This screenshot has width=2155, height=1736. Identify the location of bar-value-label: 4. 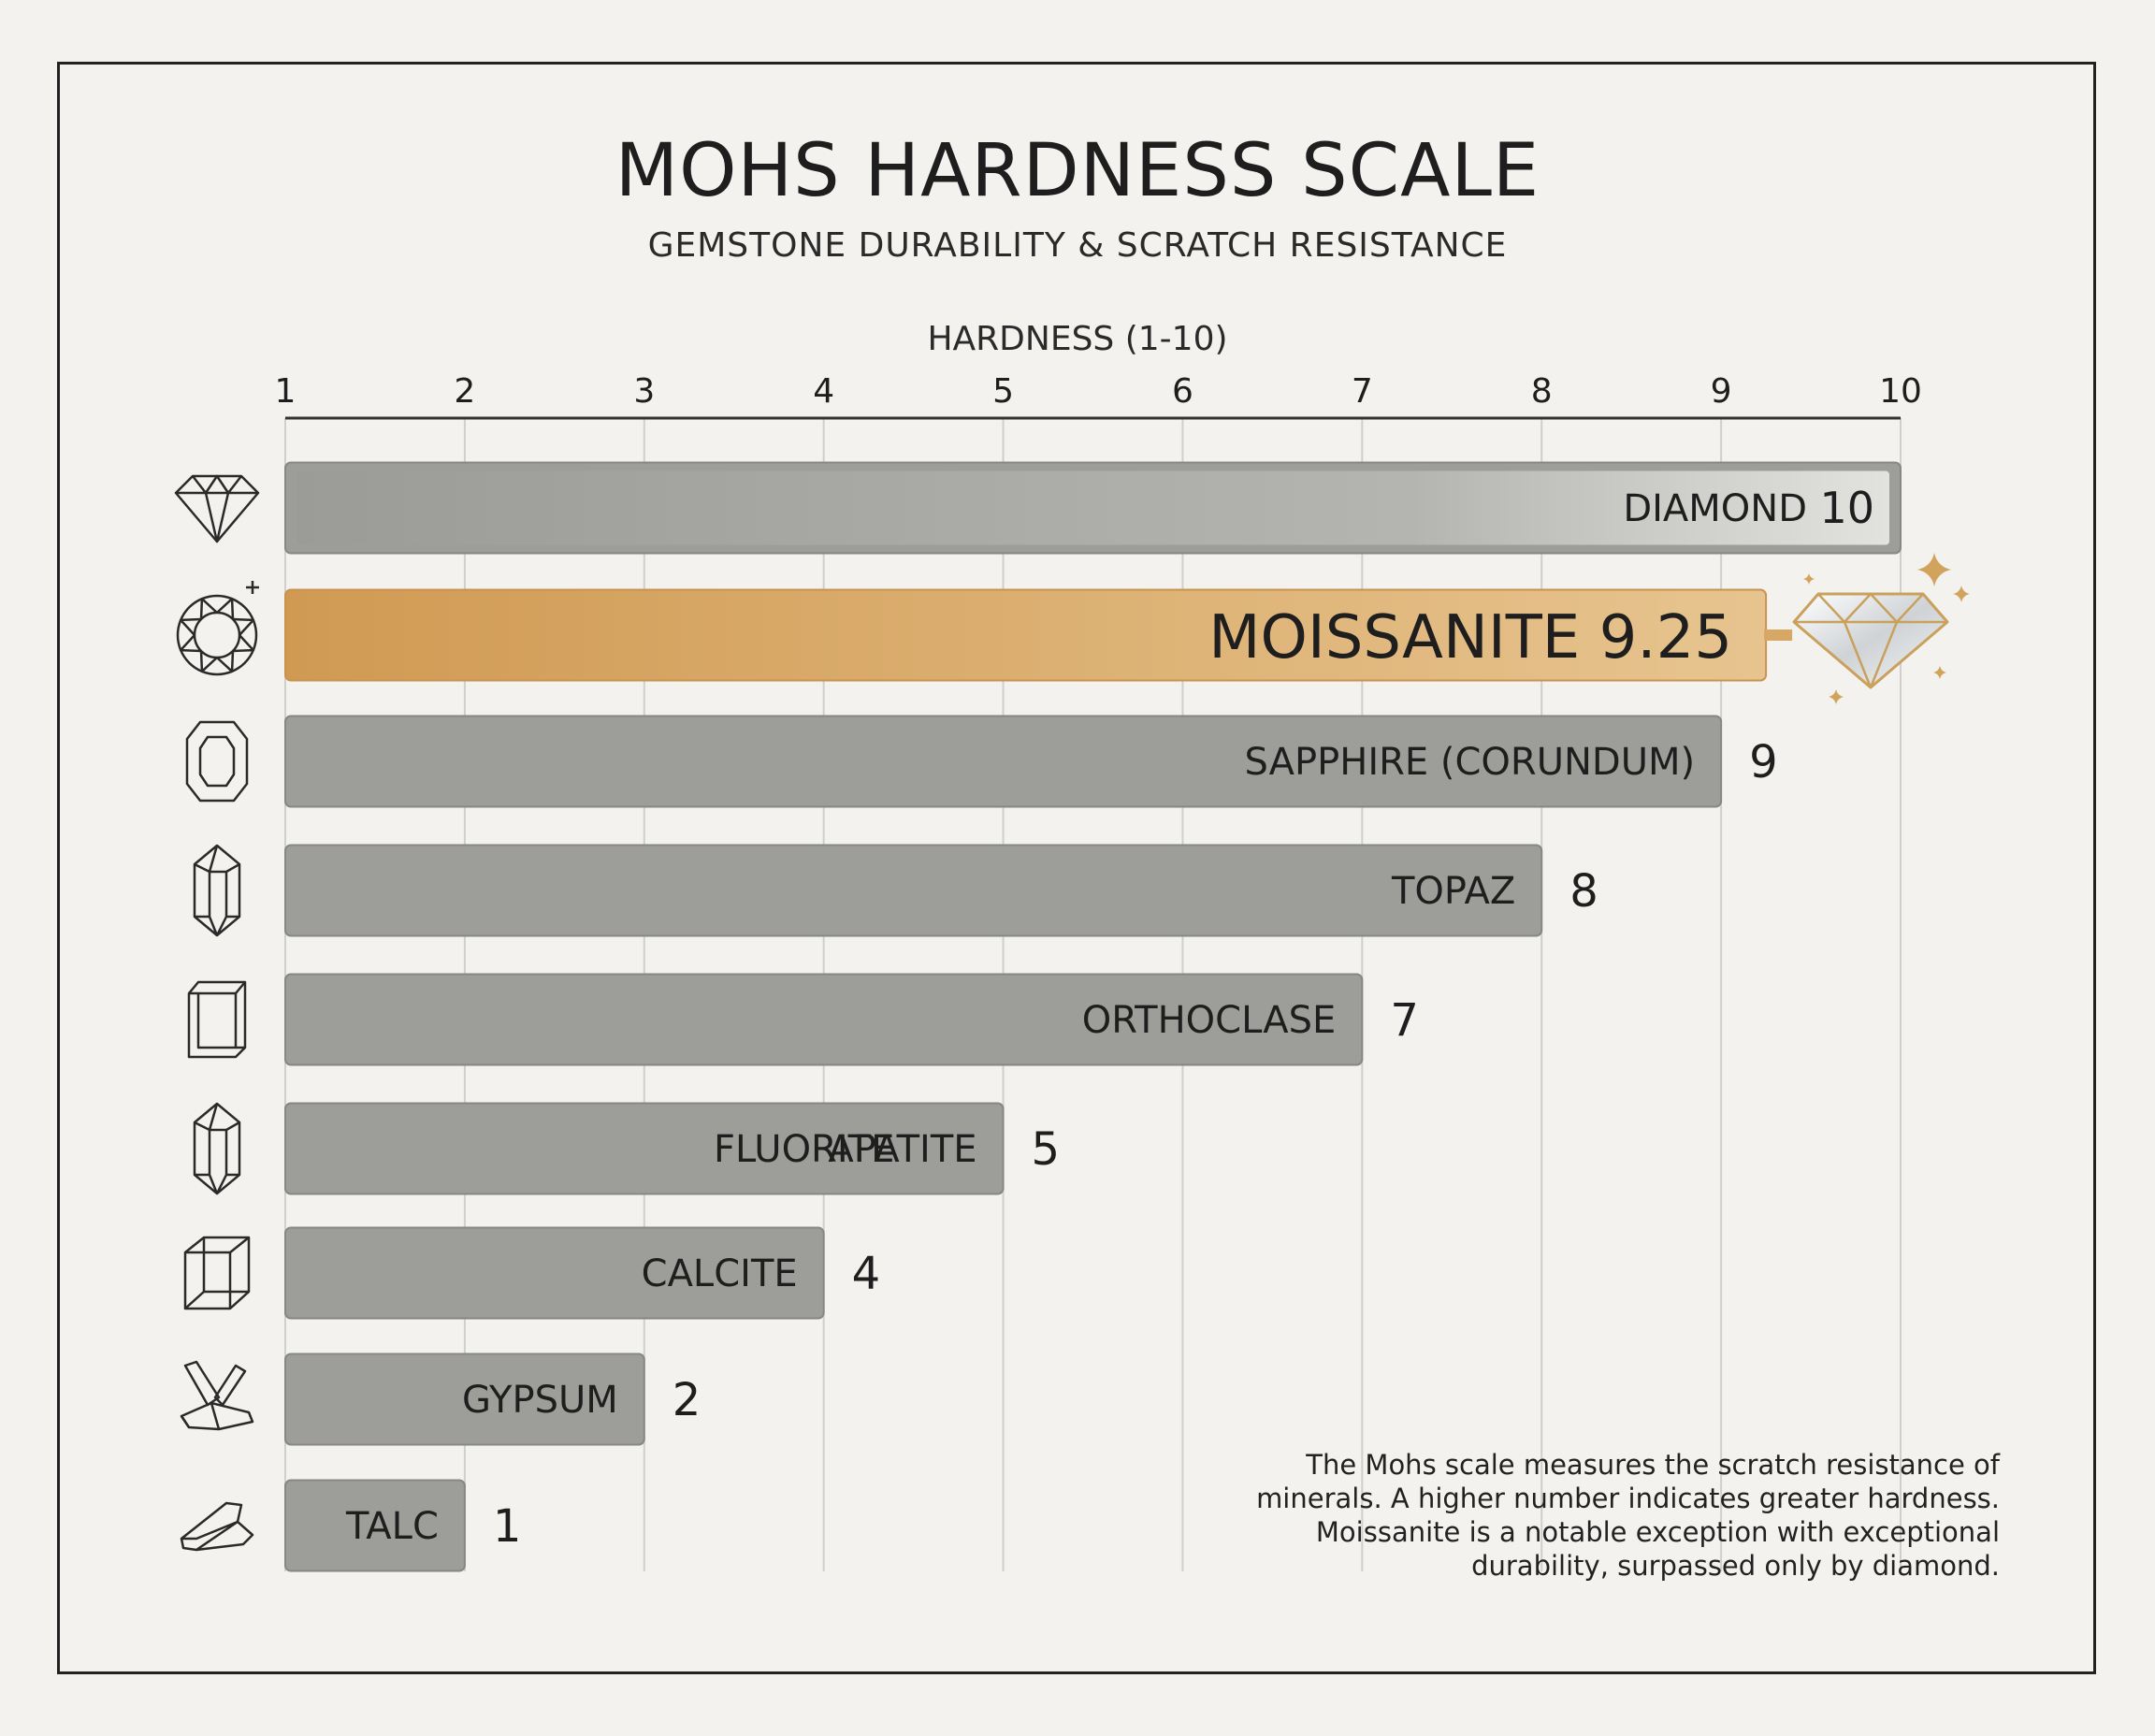
(867, 1274).